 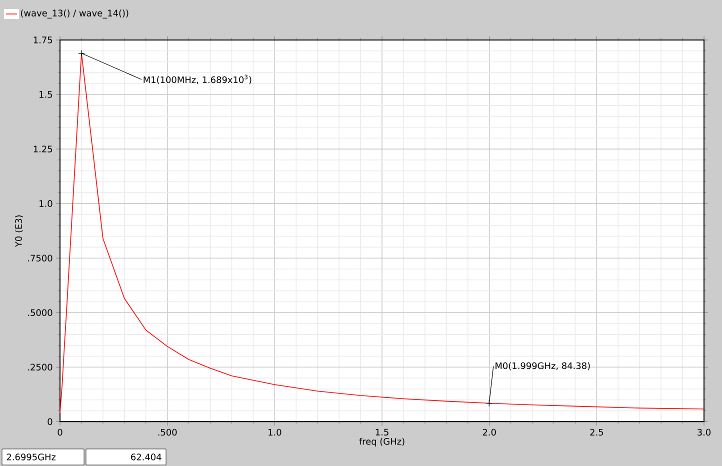 I want to click on x-tick-label: 3.0, so click(x=704, y=432).